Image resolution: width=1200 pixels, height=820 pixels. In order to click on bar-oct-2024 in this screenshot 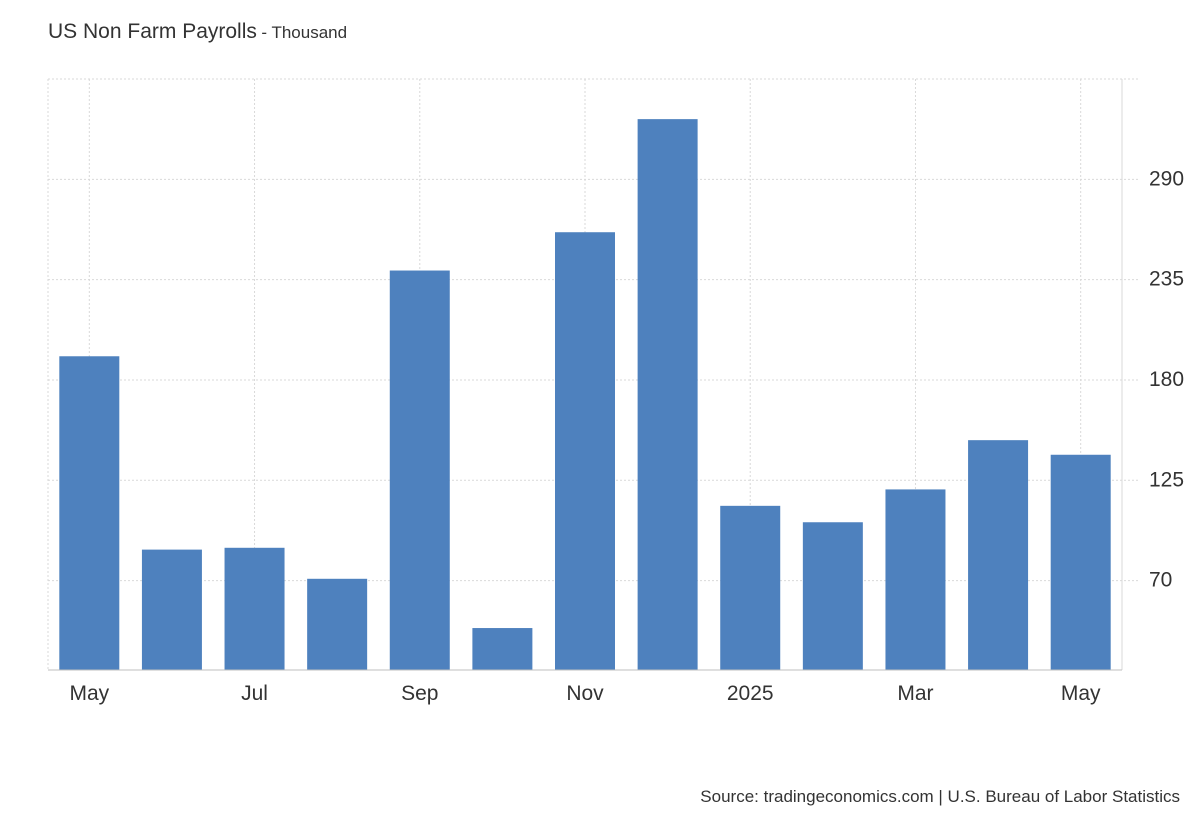, I will do `click(502, 649)`.